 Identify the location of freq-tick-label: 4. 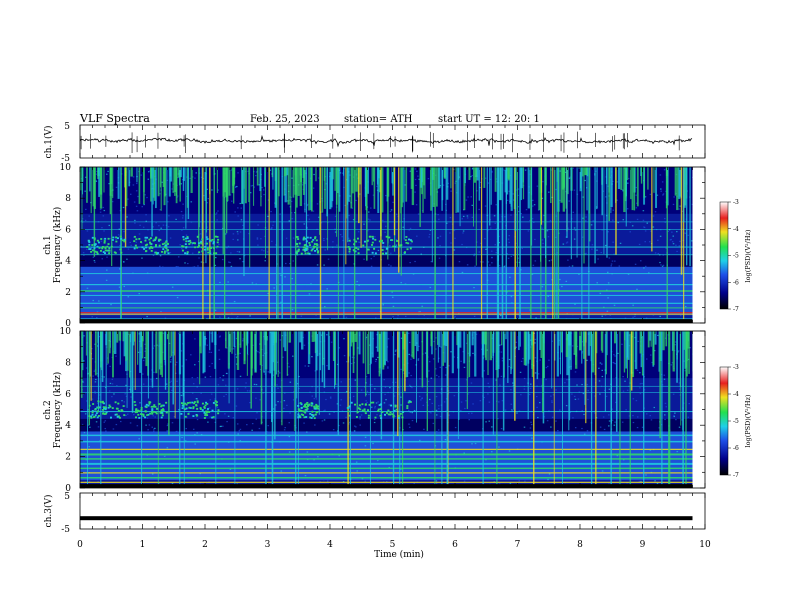
(68, 426).